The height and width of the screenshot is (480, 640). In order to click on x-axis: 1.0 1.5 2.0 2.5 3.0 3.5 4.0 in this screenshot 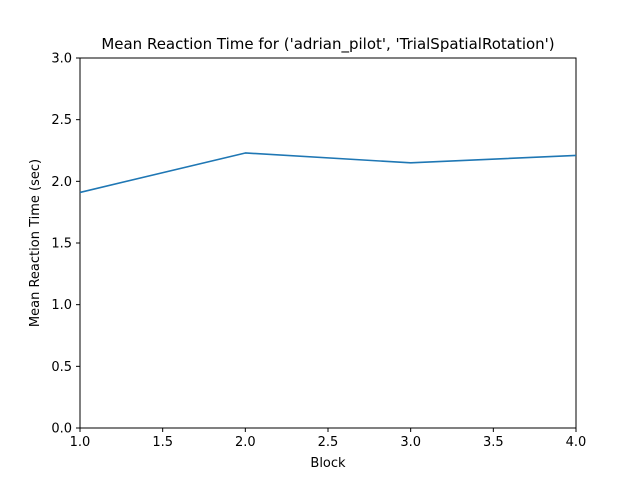, I will do `click(328, 439)`.